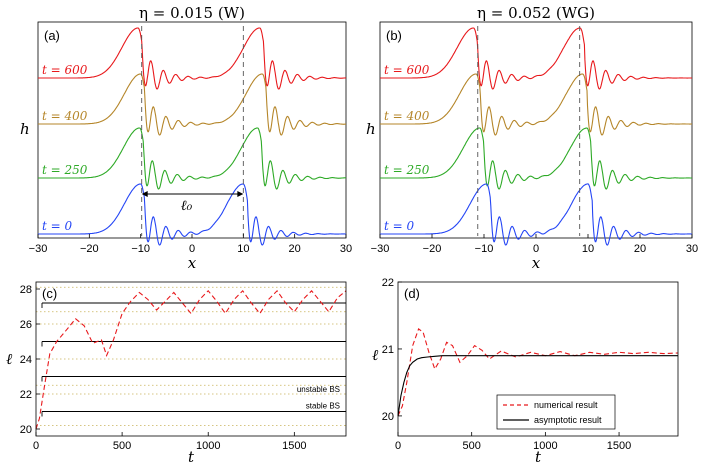 Image resolution: width=706 pixels, height=470 pixels. Describe the element at coordinates (65, 170) in the screenshot. I see `time-label-a-2: t = 250` at that location.